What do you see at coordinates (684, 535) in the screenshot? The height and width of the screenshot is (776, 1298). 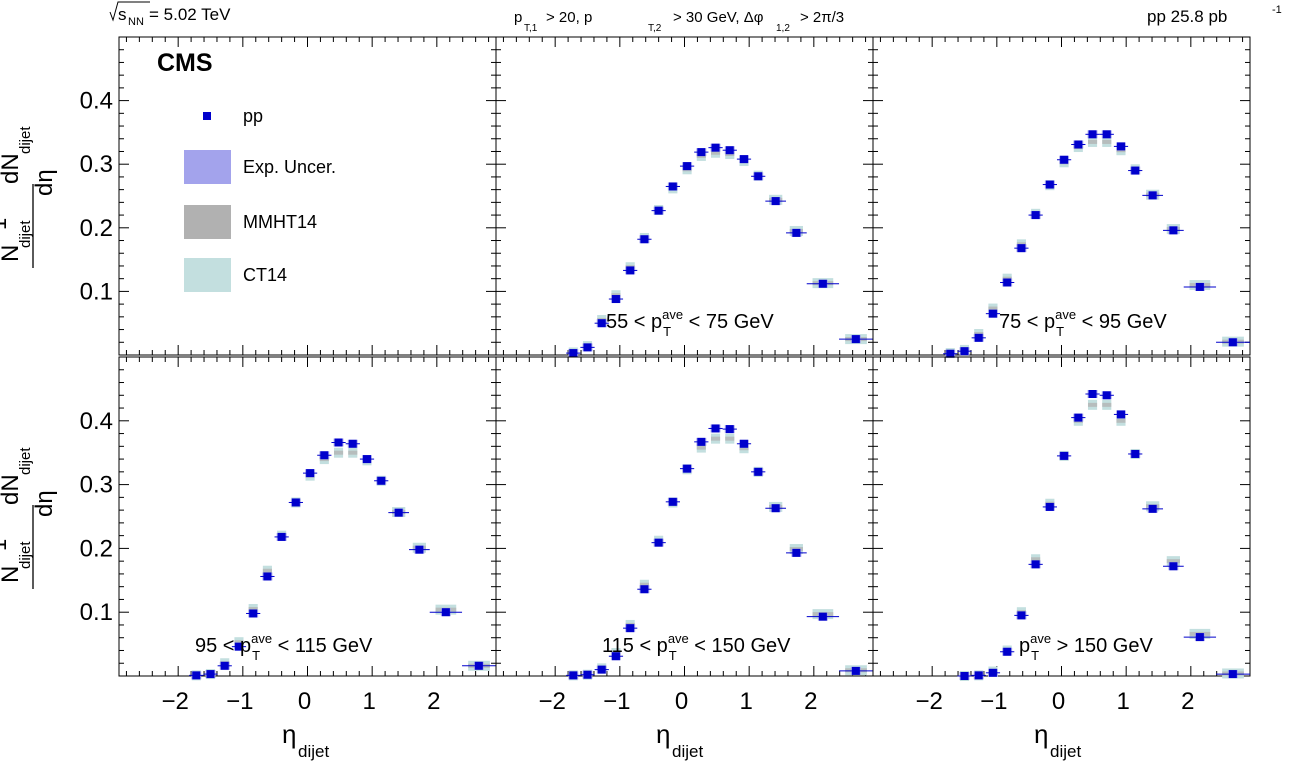 I see `panel-4: −2 −1 0 1 2 115 < pave T < 150 GeV` at bounding box center [684, 535].